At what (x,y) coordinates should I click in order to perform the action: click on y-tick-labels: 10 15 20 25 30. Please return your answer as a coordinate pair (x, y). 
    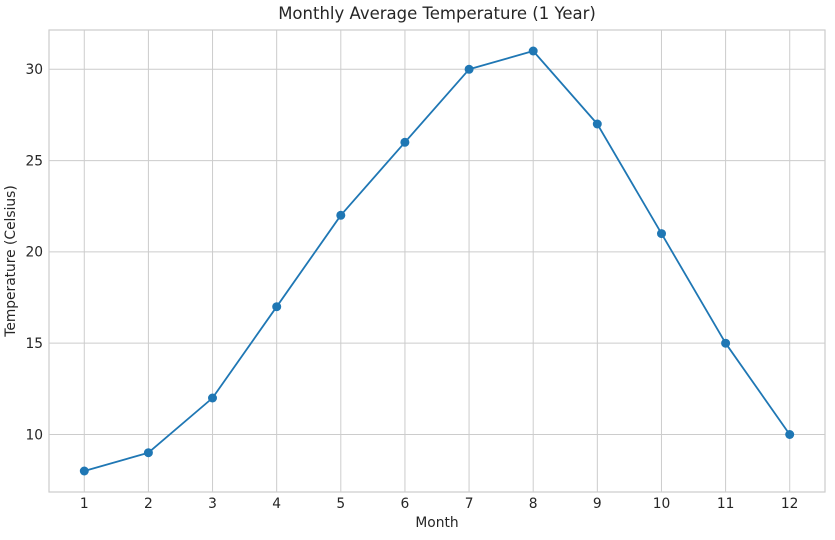
    Looking at the image, I should click on (34, 252).